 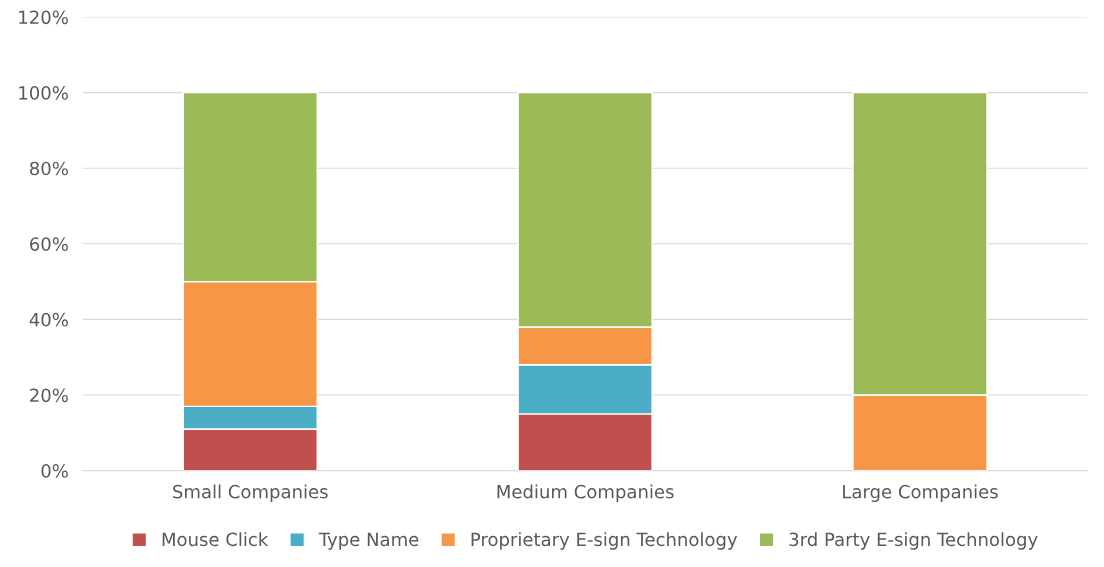 I want to click on legend-label: Proprietary E-sign Technology, so click(x=604, y=541).